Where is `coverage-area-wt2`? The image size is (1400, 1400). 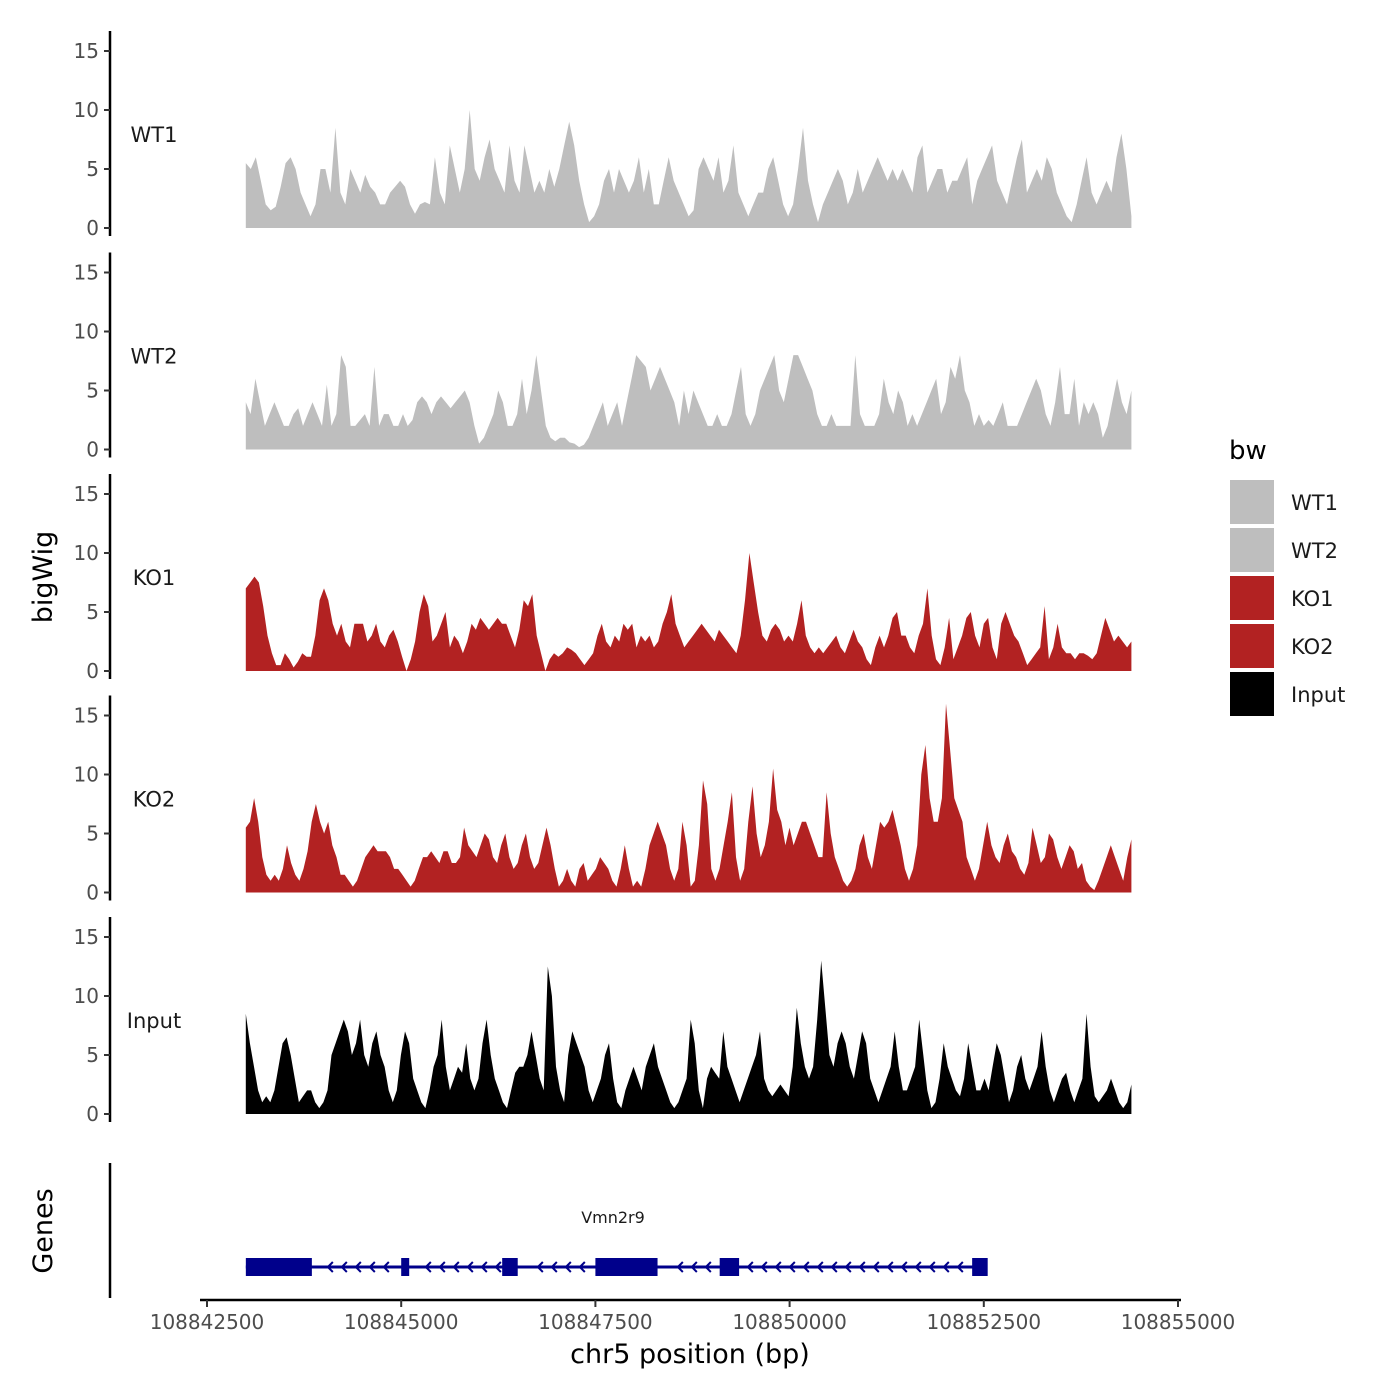 coverage-area-wt2 is located at coordinates (688, 402).